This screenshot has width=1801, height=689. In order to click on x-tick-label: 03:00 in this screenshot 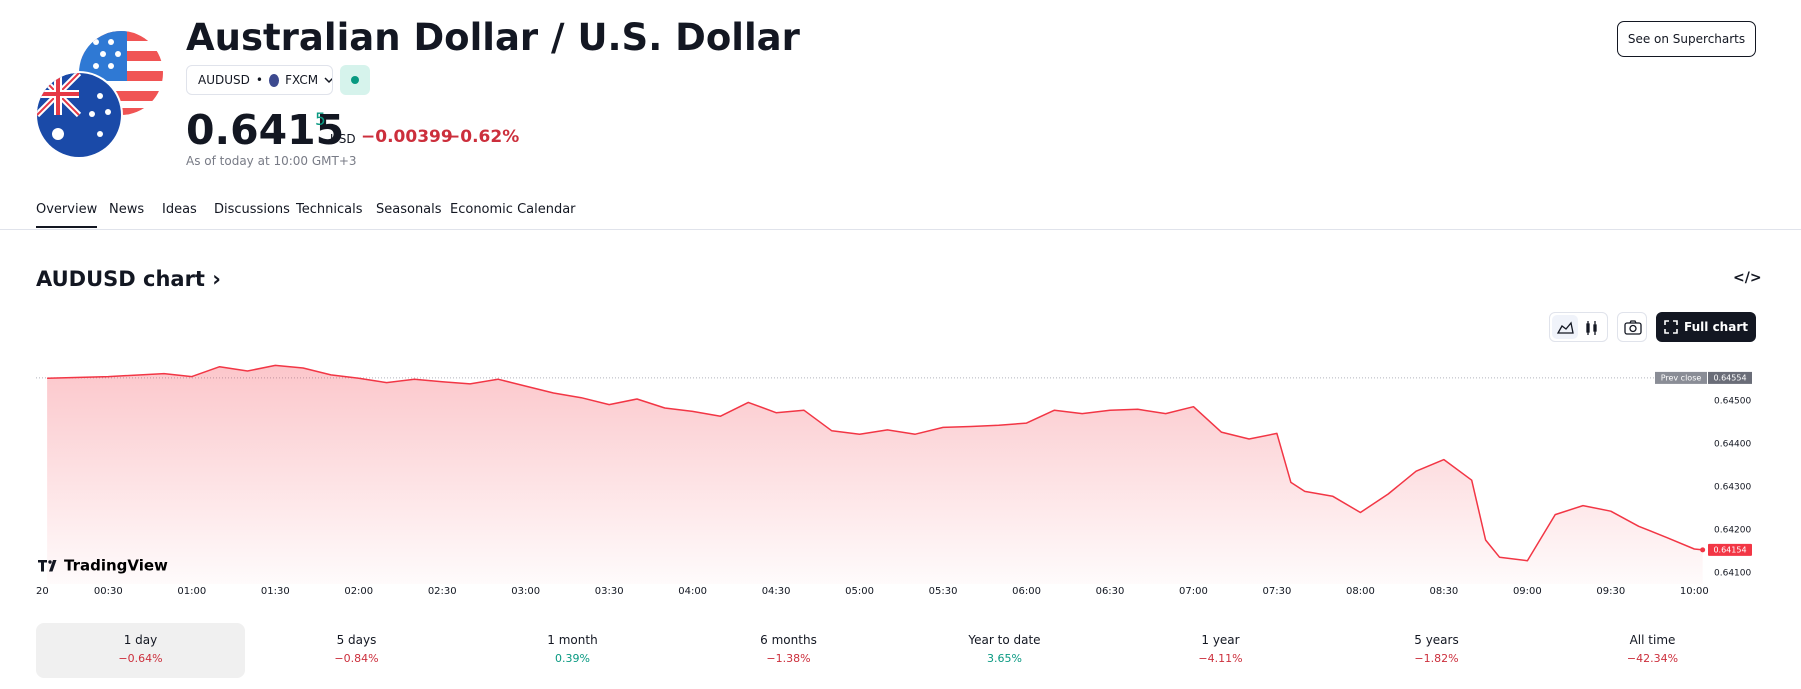, I will do `click(525, 591)`.